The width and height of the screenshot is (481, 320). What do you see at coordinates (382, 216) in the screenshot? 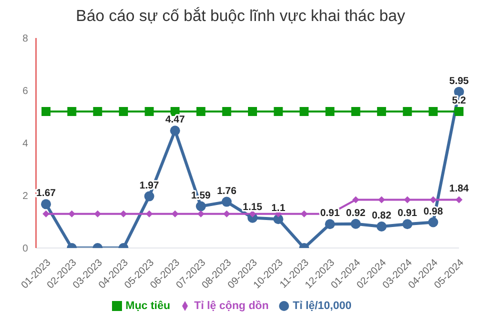
I see `data-label: 0.82` at bounding box center [382, 216].